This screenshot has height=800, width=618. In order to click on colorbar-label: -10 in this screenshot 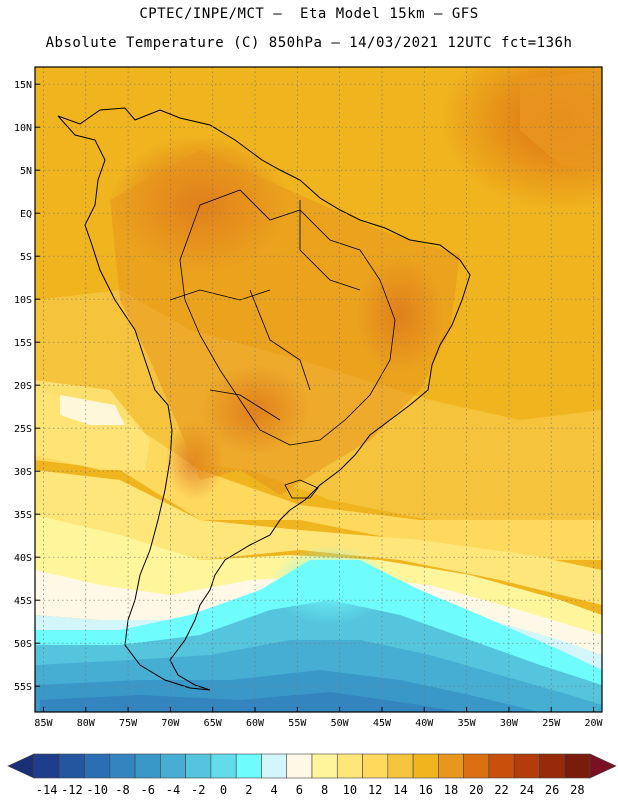, I will do `click(97, 790)`.